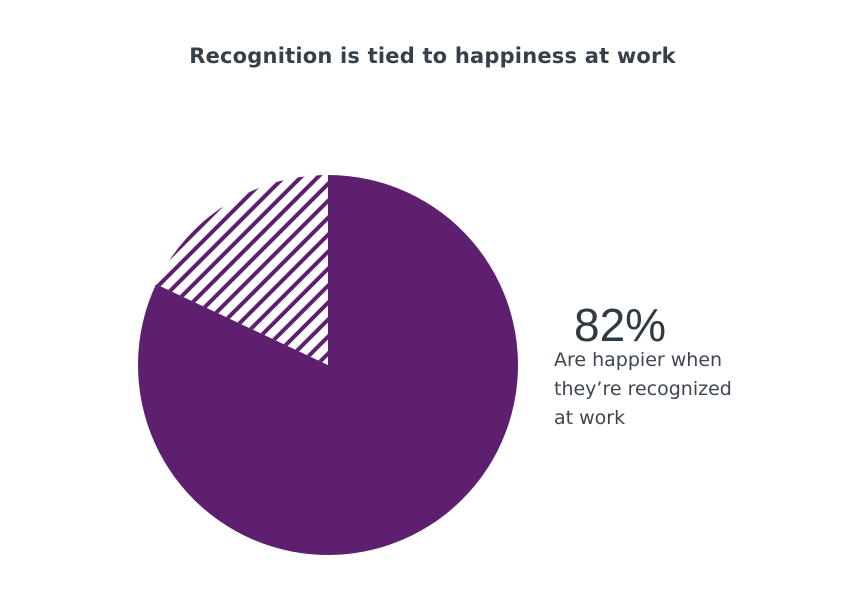 Image resolution: width=865 pixels, height=613 pixels. What do you see at coordinates (432, 56) in the screenshot?
I see `chart-title: Recognition is tied to happiness at work` at bounding box center [432, 56].